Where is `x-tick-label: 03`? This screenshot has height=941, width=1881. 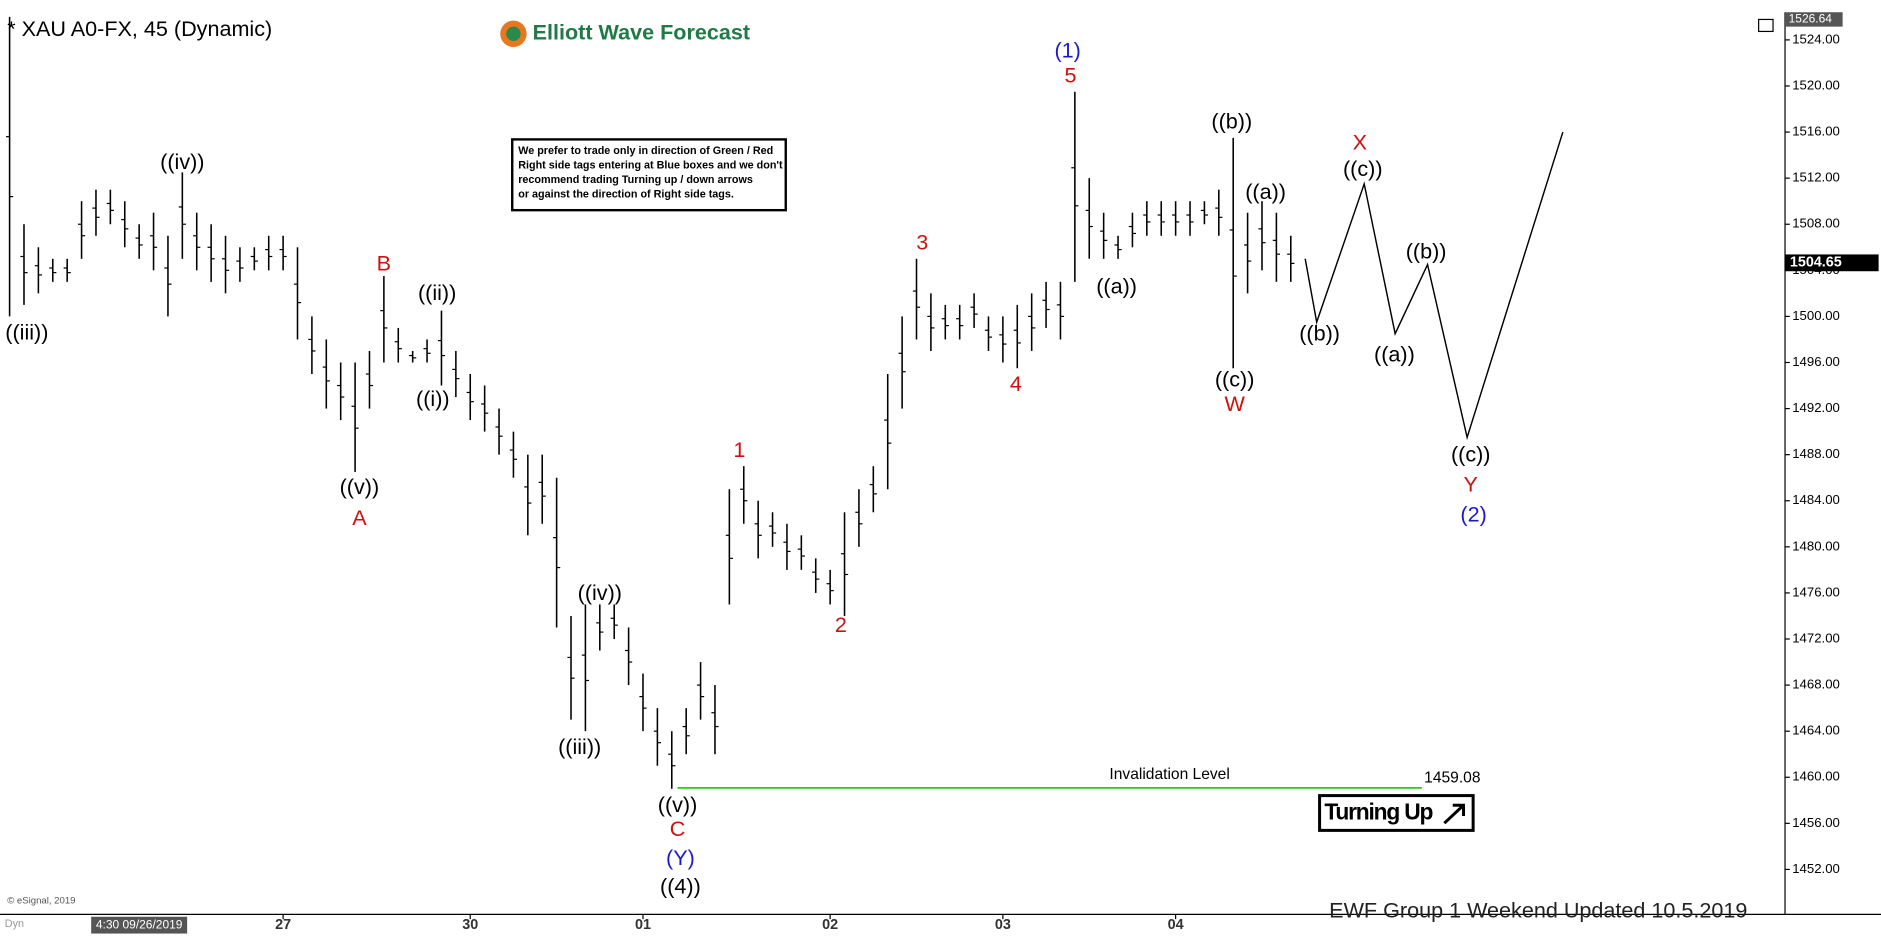 x-tick-label: 03 is located at coordinates (1003, 925).